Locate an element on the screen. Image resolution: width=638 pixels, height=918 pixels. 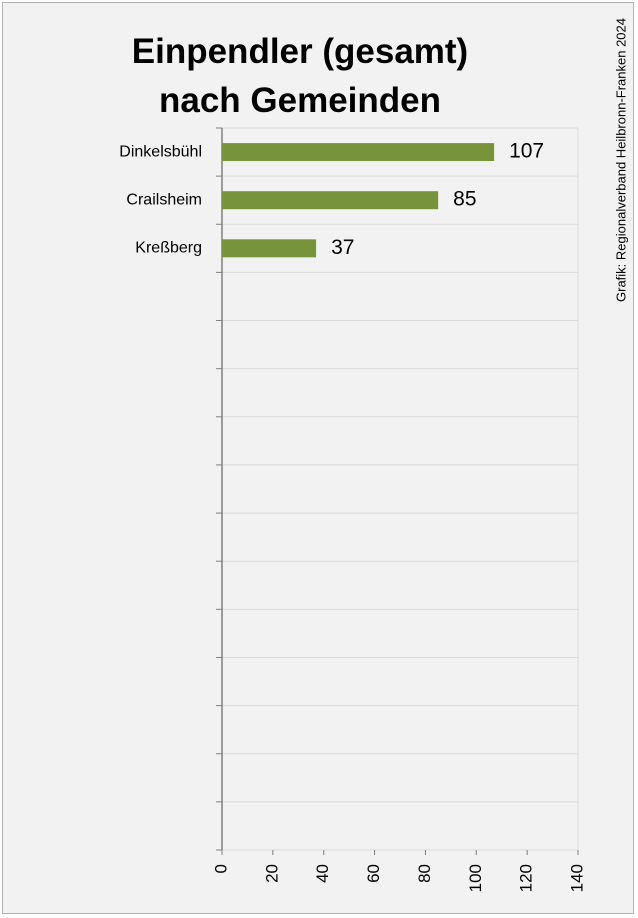
data-label: 85 is located at coordinates (464, 199).